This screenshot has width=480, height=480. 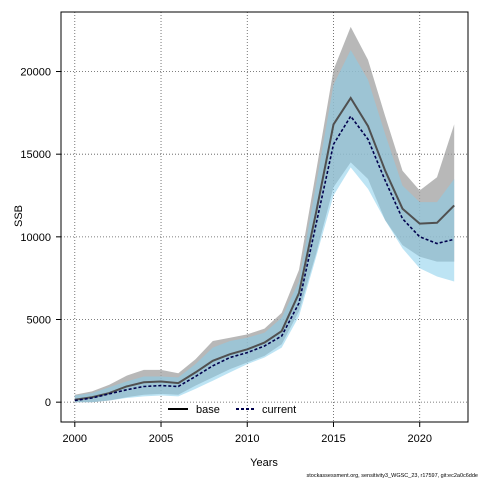 What do you see at coordinates (35, 238) in the screenshot?
I see `y-tick-label-10000: 10000` at bounding box center [35, 238].